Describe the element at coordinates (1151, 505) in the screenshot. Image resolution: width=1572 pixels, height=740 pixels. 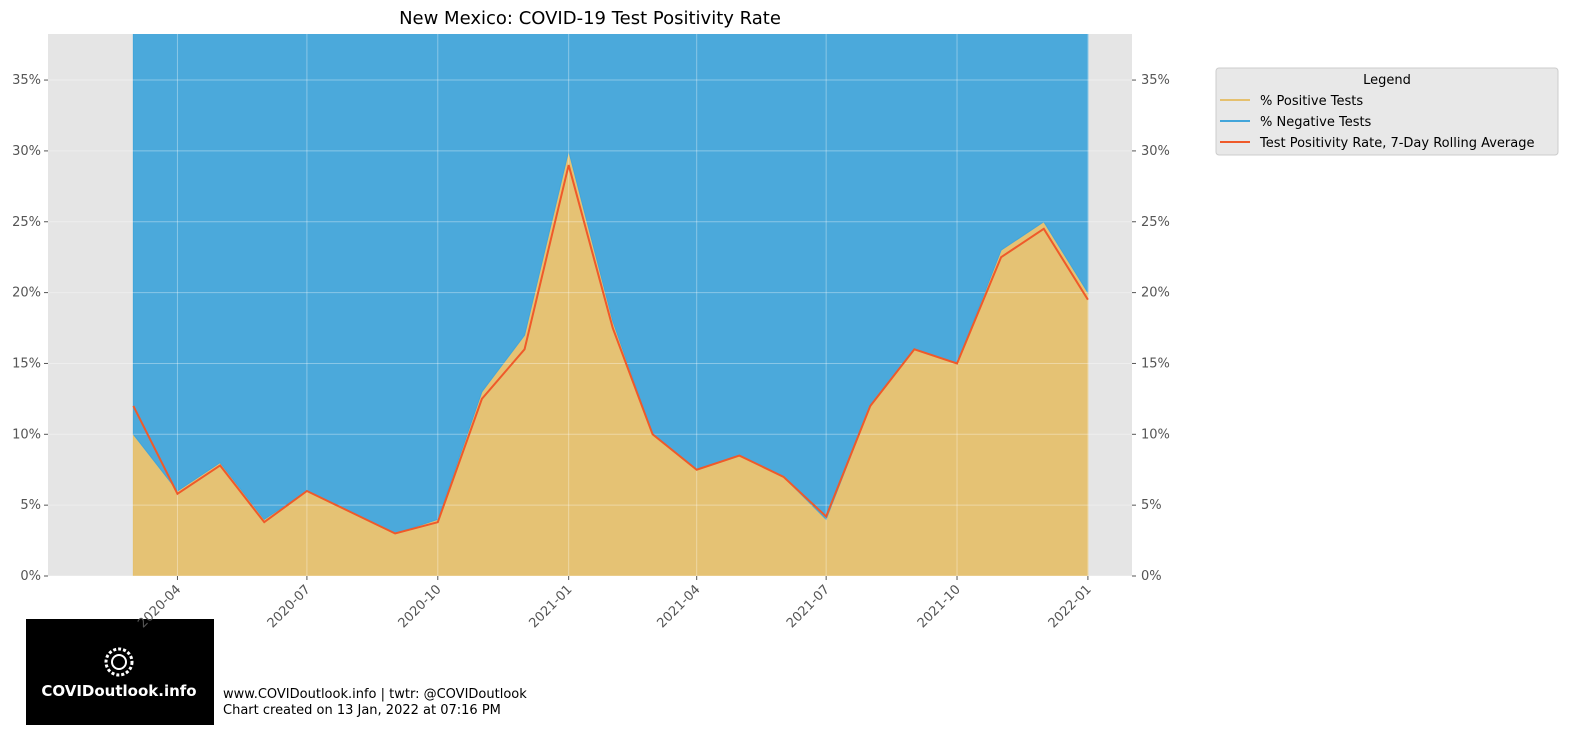
I see `y2-tick-label: 5%` at that location.